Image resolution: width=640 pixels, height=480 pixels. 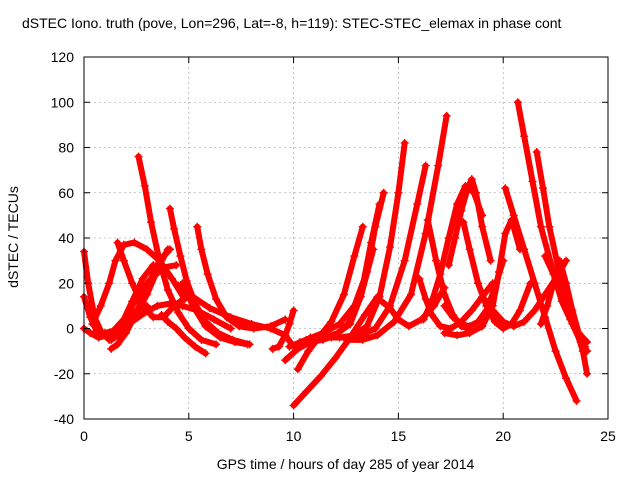 What do you see at coordinates (64, 374) in the screenshot?
I see `y-tick-label: -20` at bounding box center [64, 374].